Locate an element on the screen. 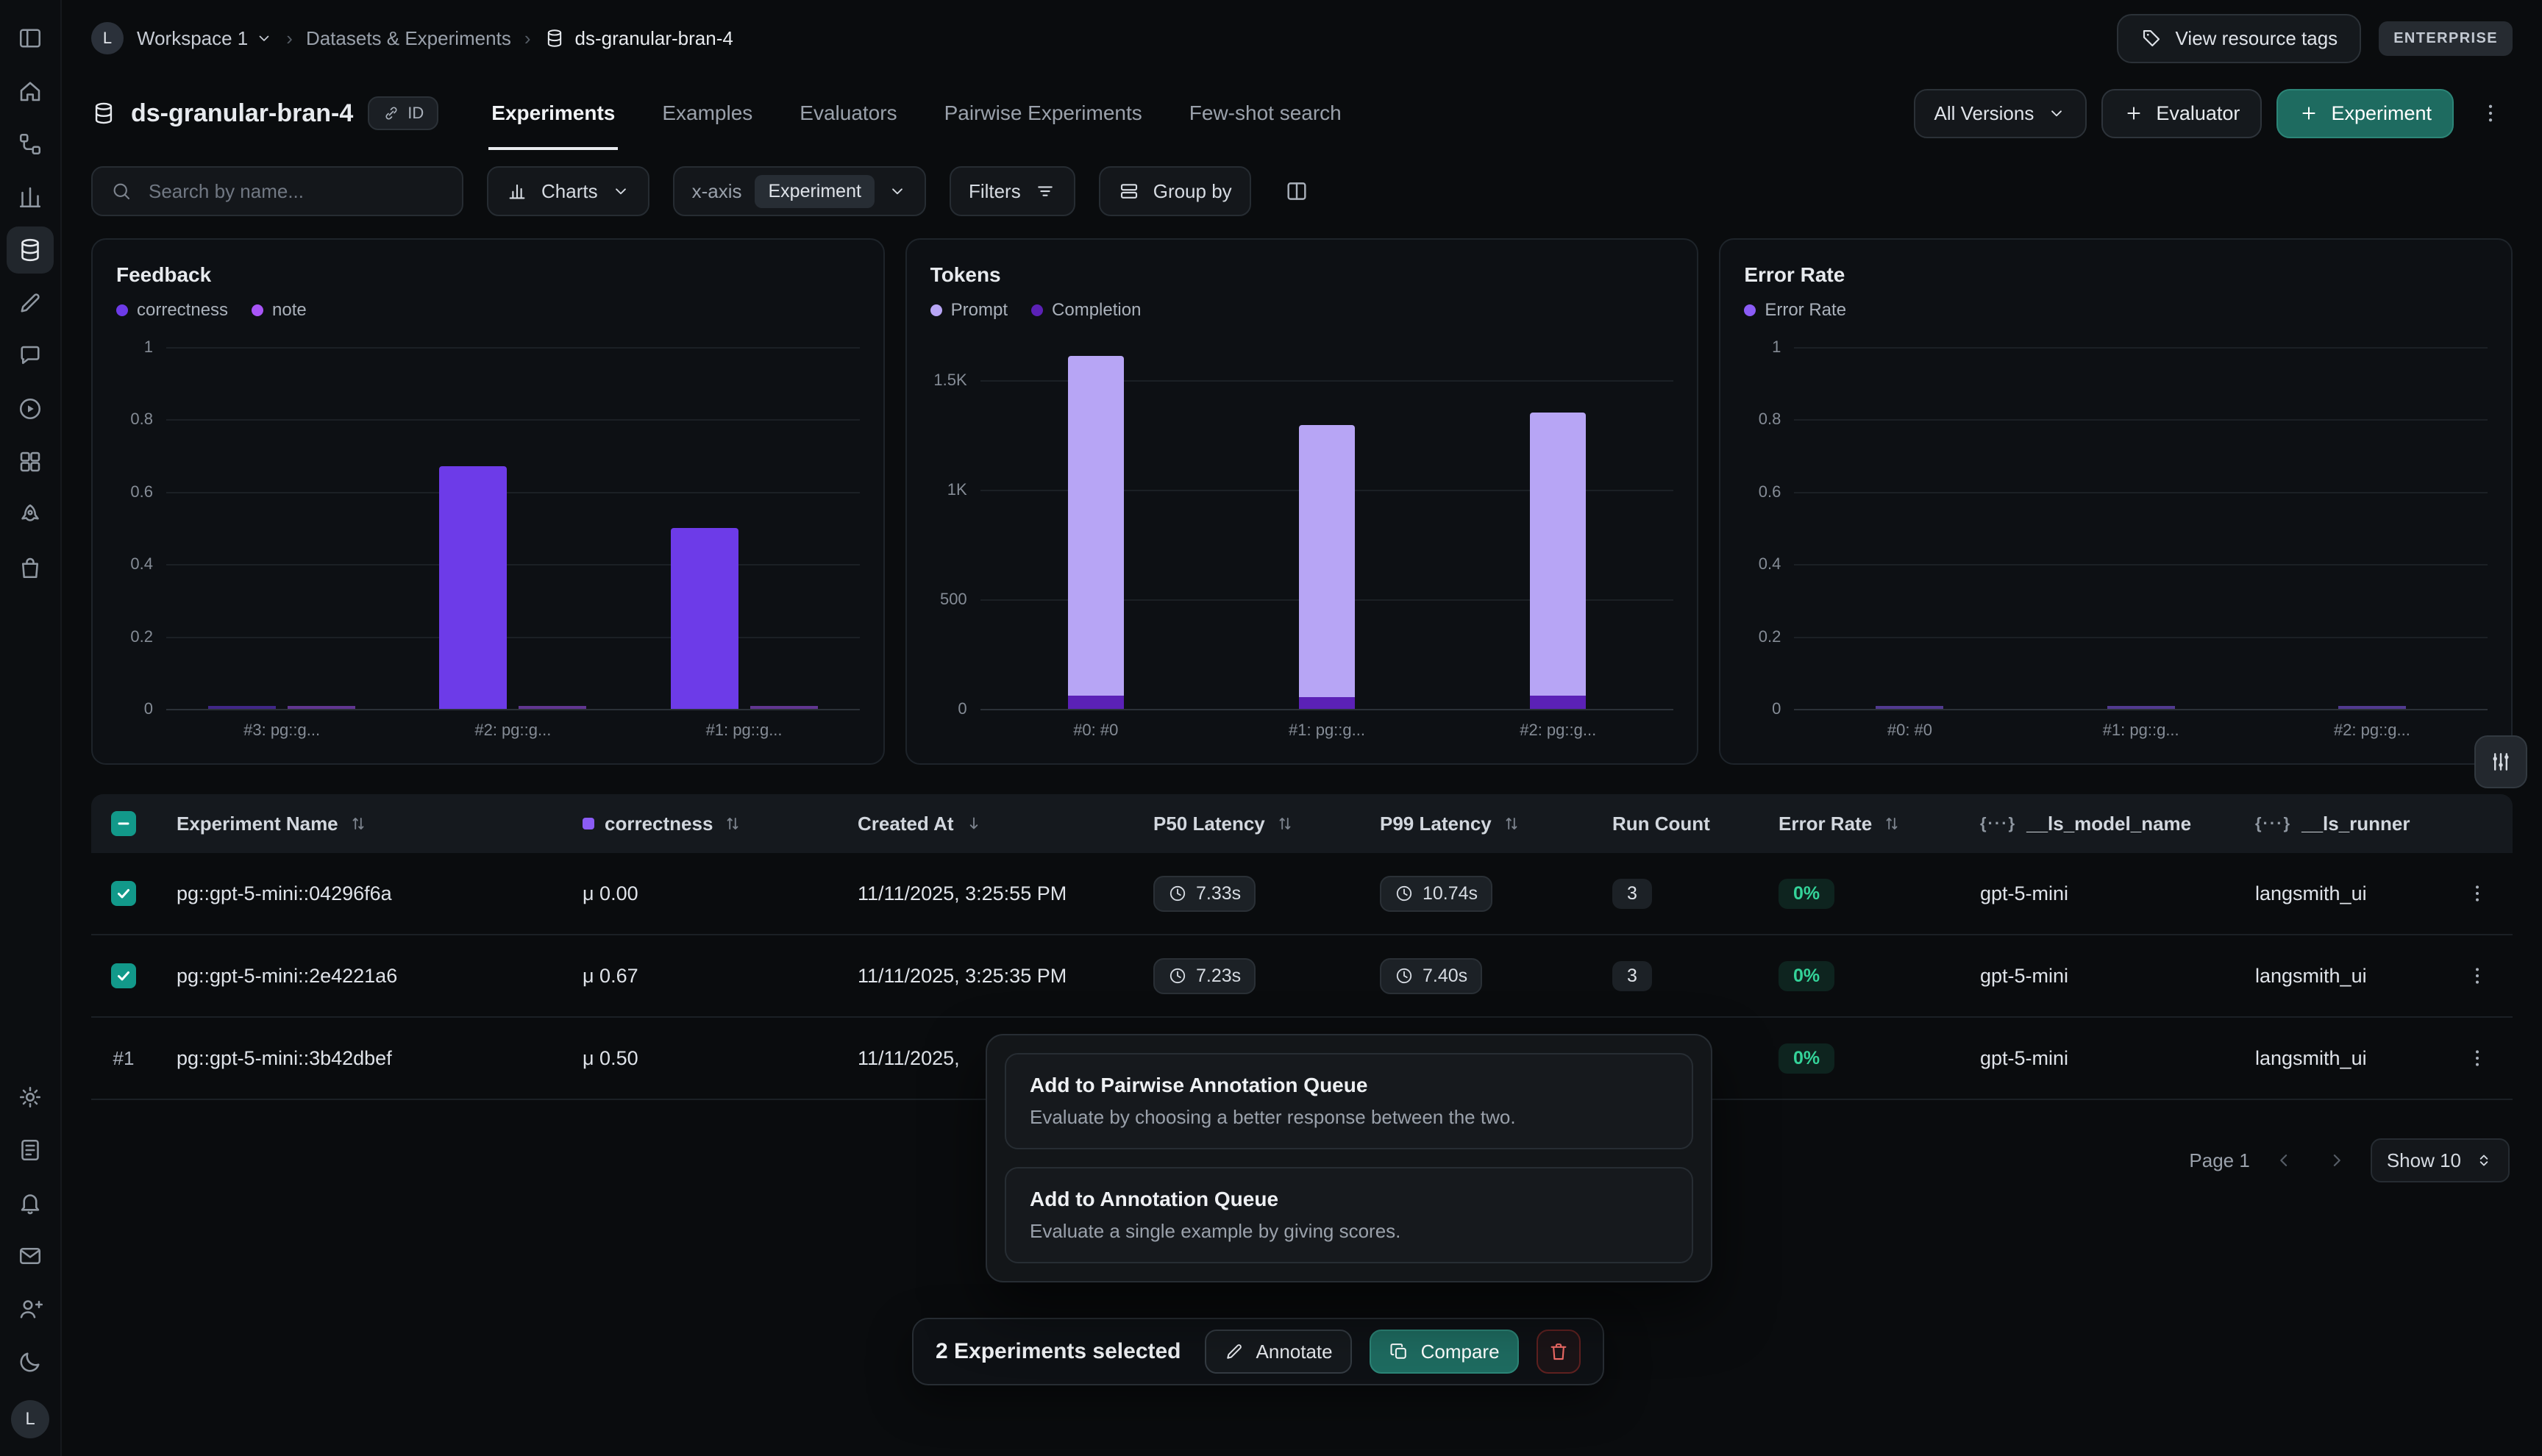 The image size is (2542, 1456). breadcrumb-current: ds-granular-bran-4 is located at coordinates (639, 38).